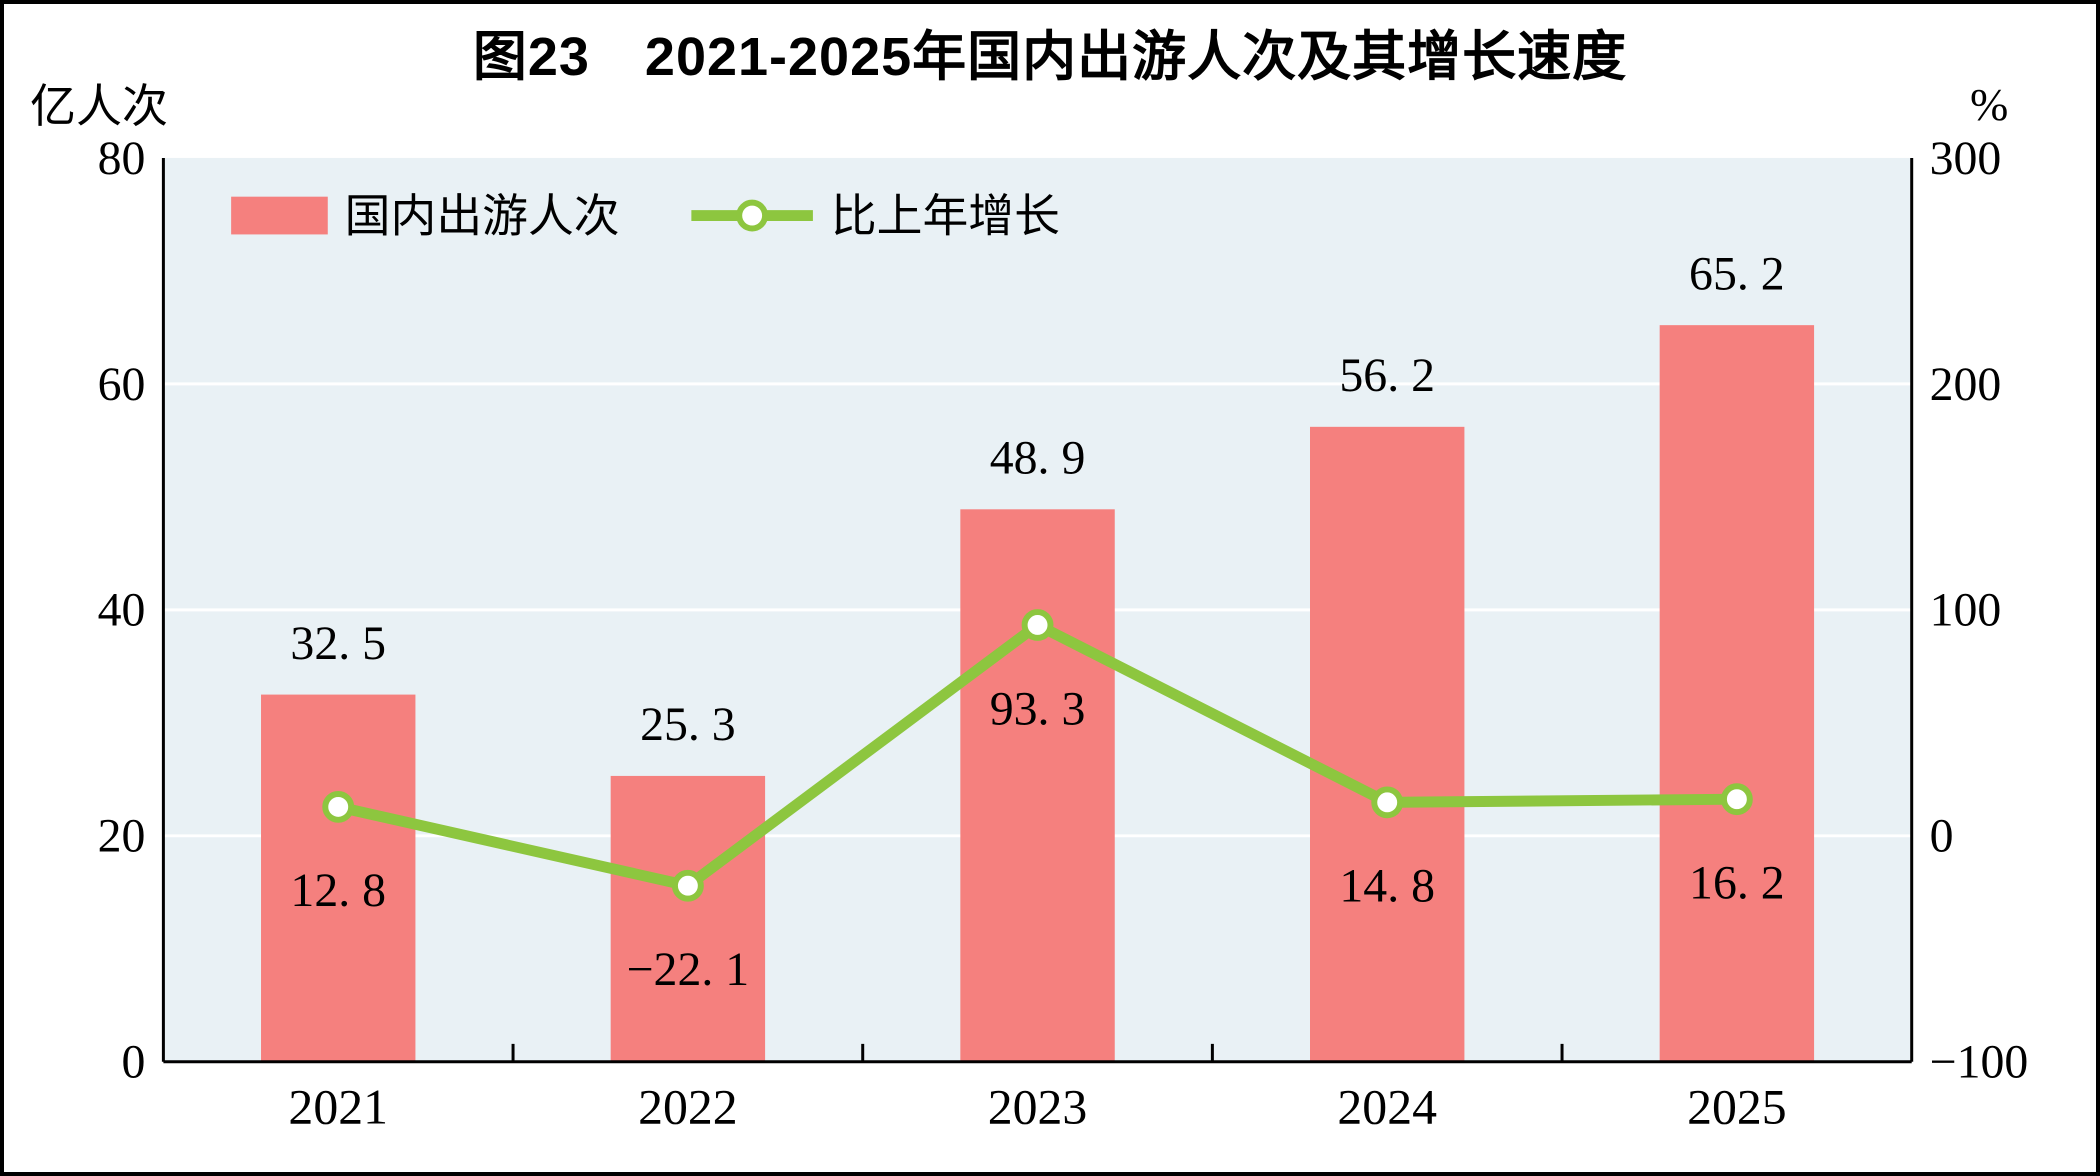 Image resolution: width=2100 pixels, height=1176 pixels. What do you see at coordinates (1737, 1106) in the screenshot?
I see `x-axis-label-2025: 2025` at bounding box center [1737, 1106].